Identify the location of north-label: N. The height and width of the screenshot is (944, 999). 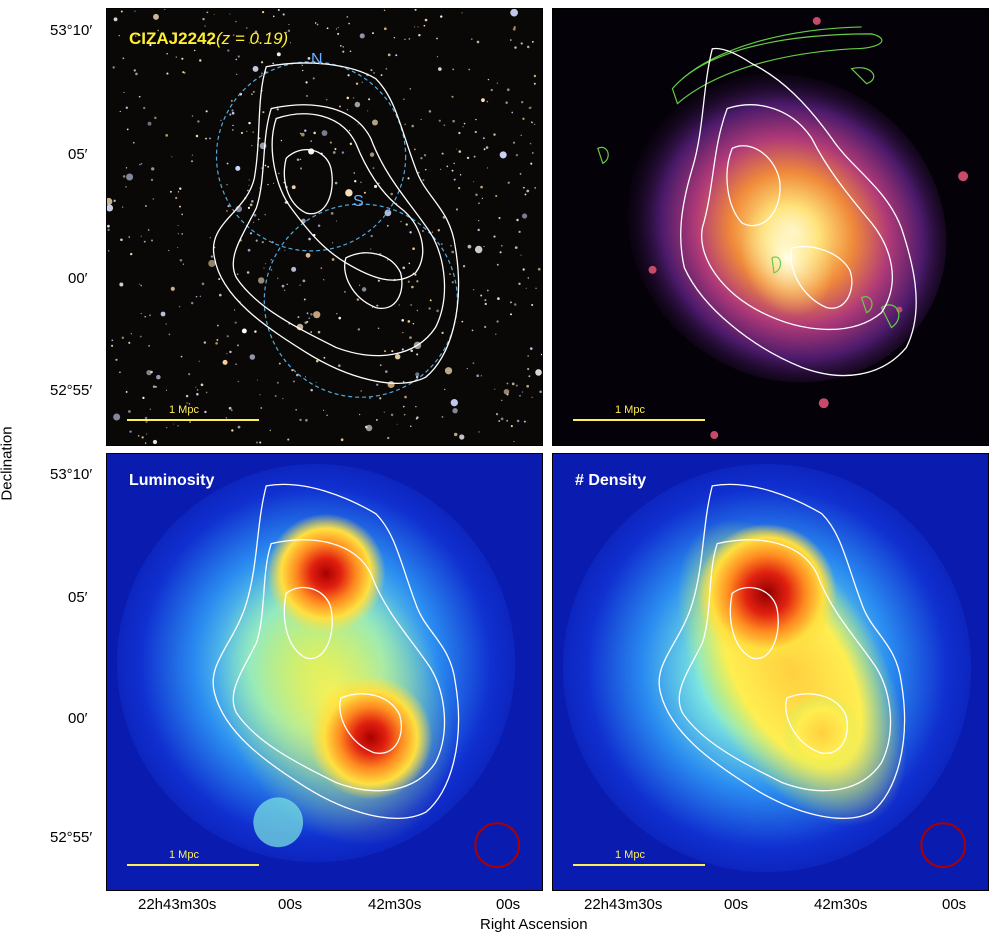
(317, 59).